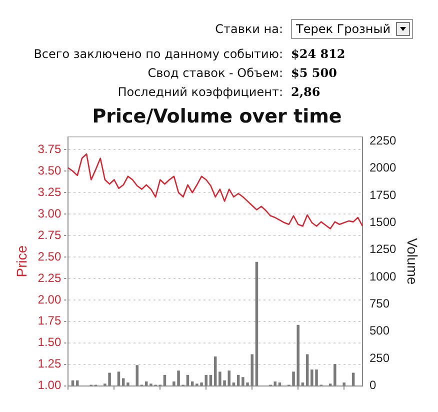 This screenshot has height=412, width=438. I want to click on chart-title: Price/Volume over time, so click(217, 116).